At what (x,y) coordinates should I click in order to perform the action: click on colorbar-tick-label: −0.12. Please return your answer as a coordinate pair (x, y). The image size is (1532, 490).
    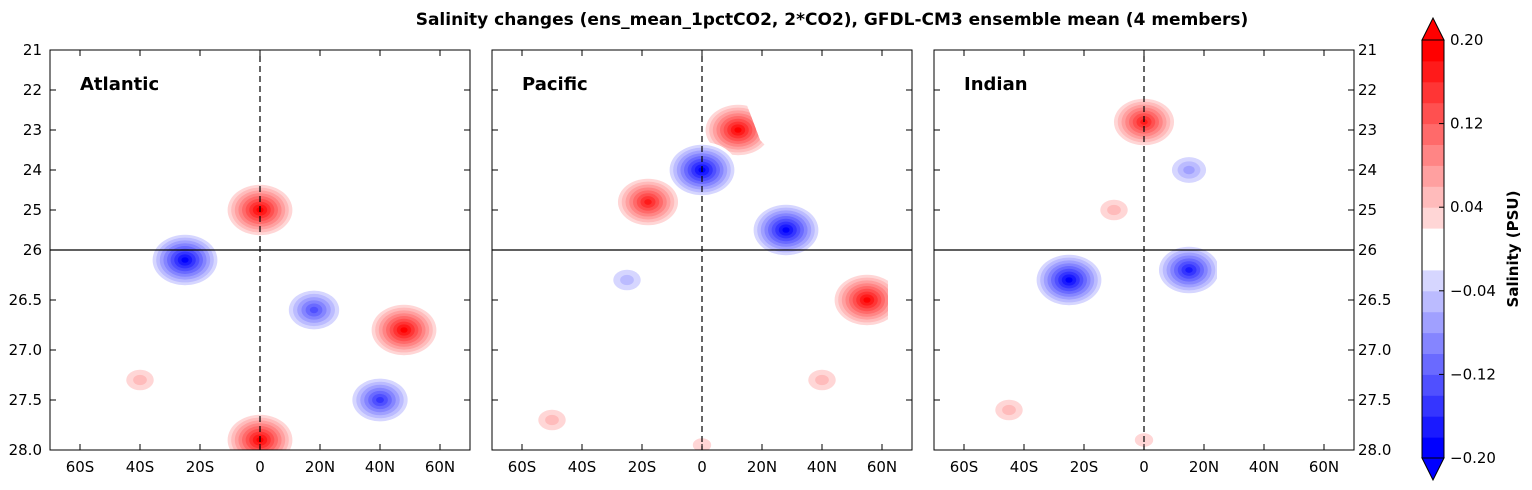
    Looking at the image, I should click on (1473, 374).